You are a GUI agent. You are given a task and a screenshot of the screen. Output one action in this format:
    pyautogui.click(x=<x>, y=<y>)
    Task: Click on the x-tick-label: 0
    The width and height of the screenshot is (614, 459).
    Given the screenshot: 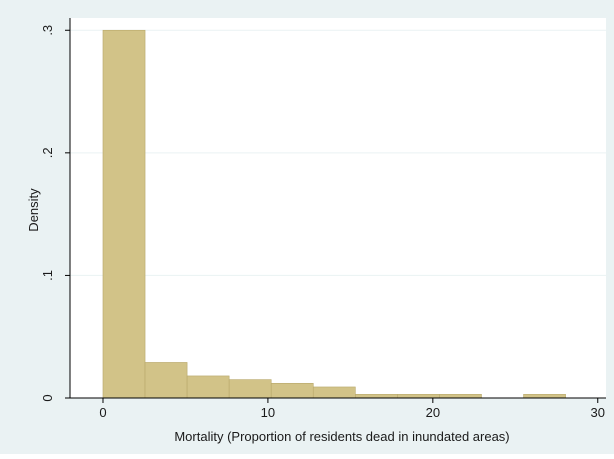 What is the action you would take?
    pyautogui.click(x=102, y=412)
    